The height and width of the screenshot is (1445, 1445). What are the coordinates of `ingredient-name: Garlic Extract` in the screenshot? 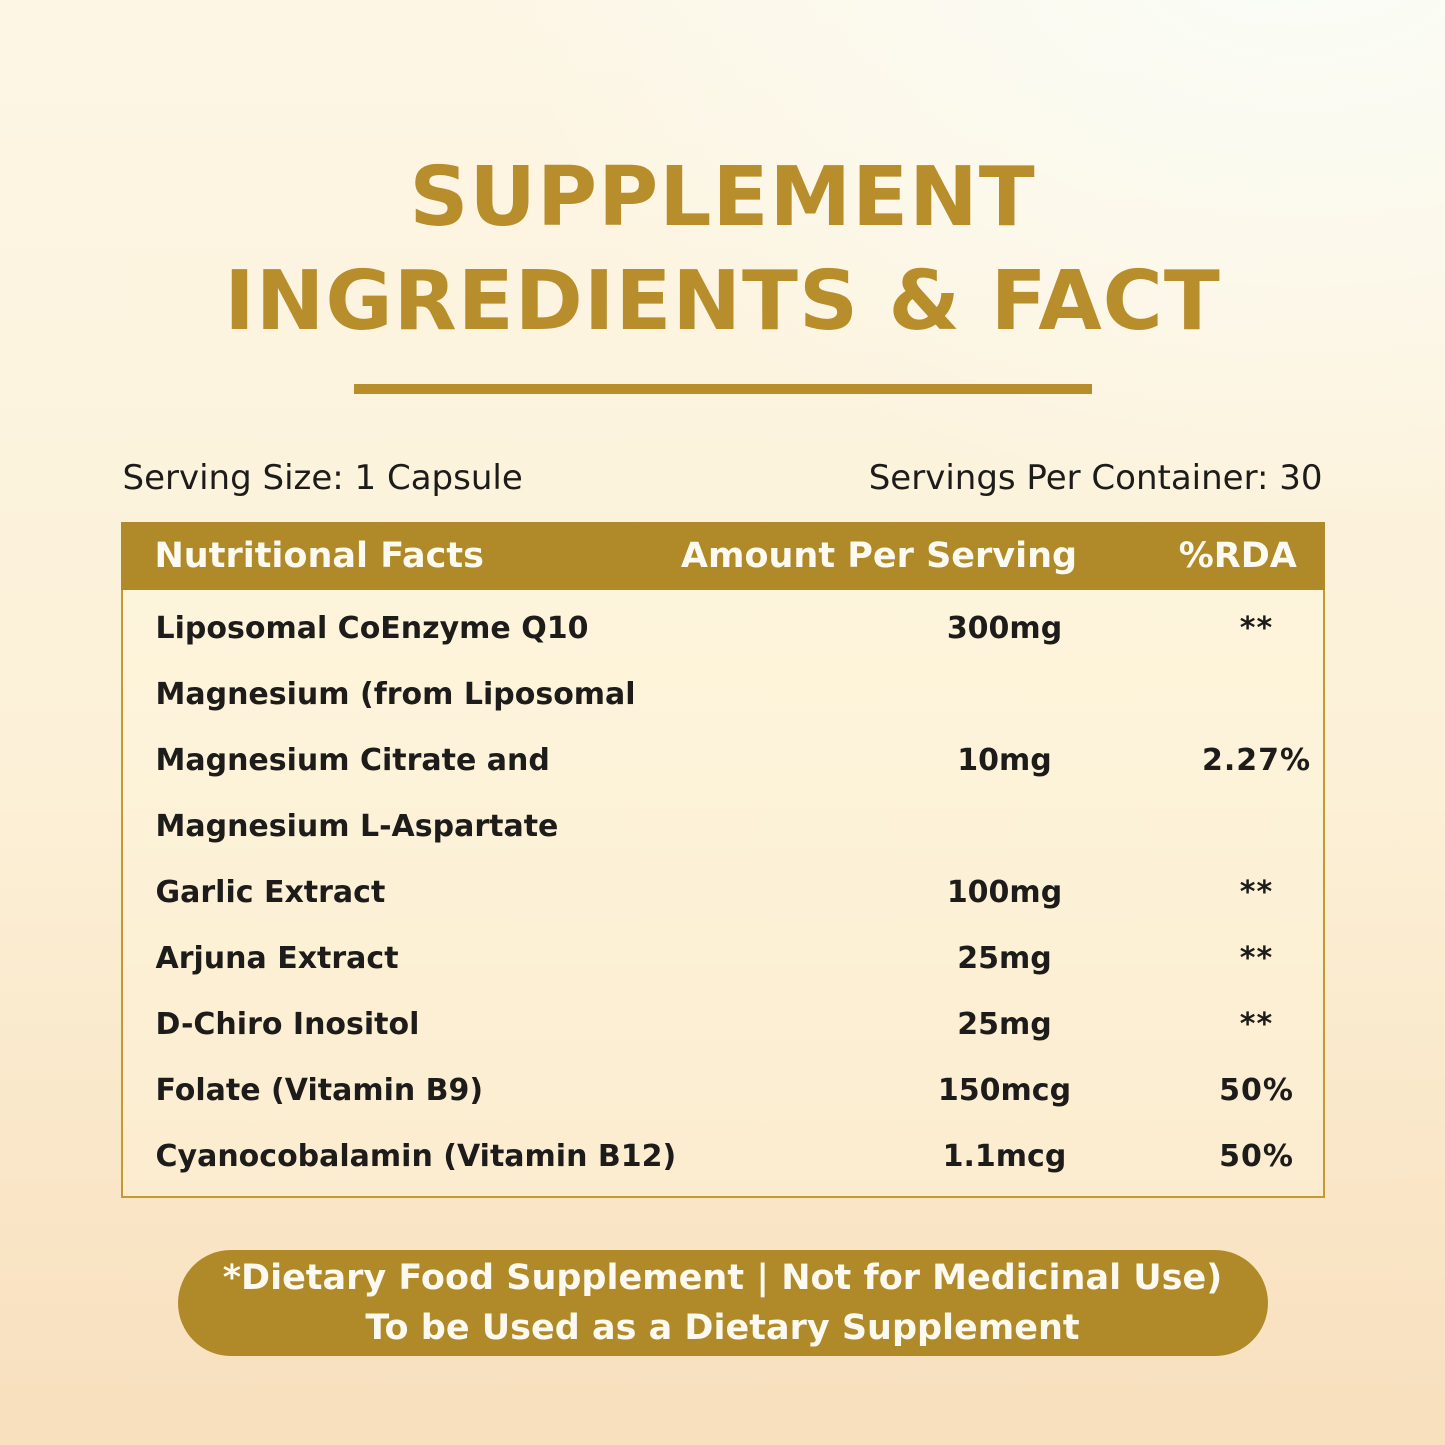 It's located at (270, 892).